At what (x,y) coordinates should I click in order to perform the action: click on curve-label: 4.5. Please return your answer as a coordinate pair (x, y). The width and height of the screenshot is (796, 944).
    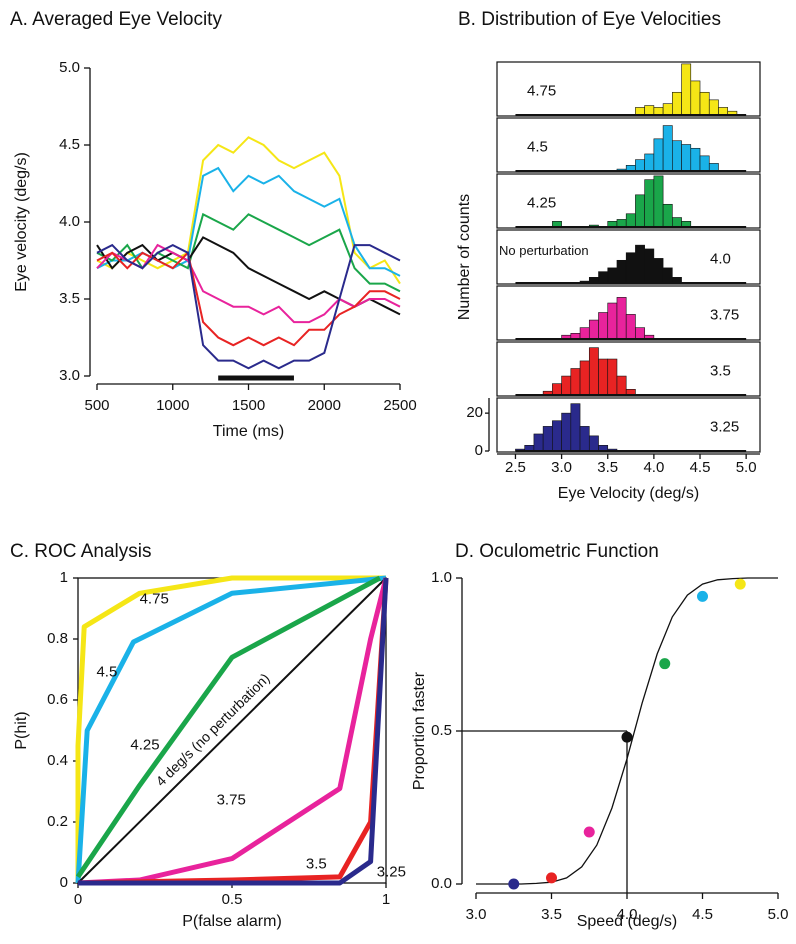
    Looking at the image, I should click on (106, 672).